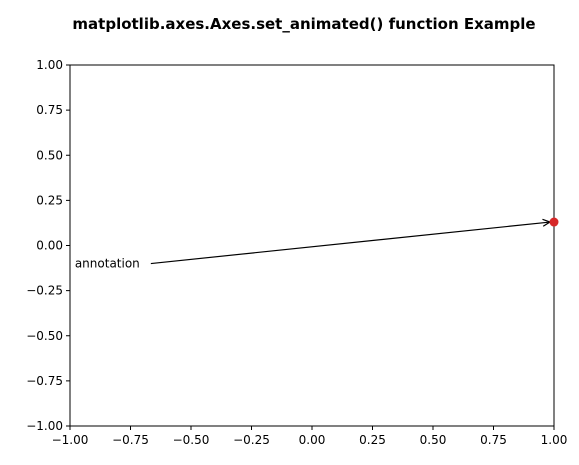 The width and height of the screenshot is (579, 465). Describe the element at coordinates (49, 65) in the screenshot. I see `y-tick-label: 1.00` at that location.